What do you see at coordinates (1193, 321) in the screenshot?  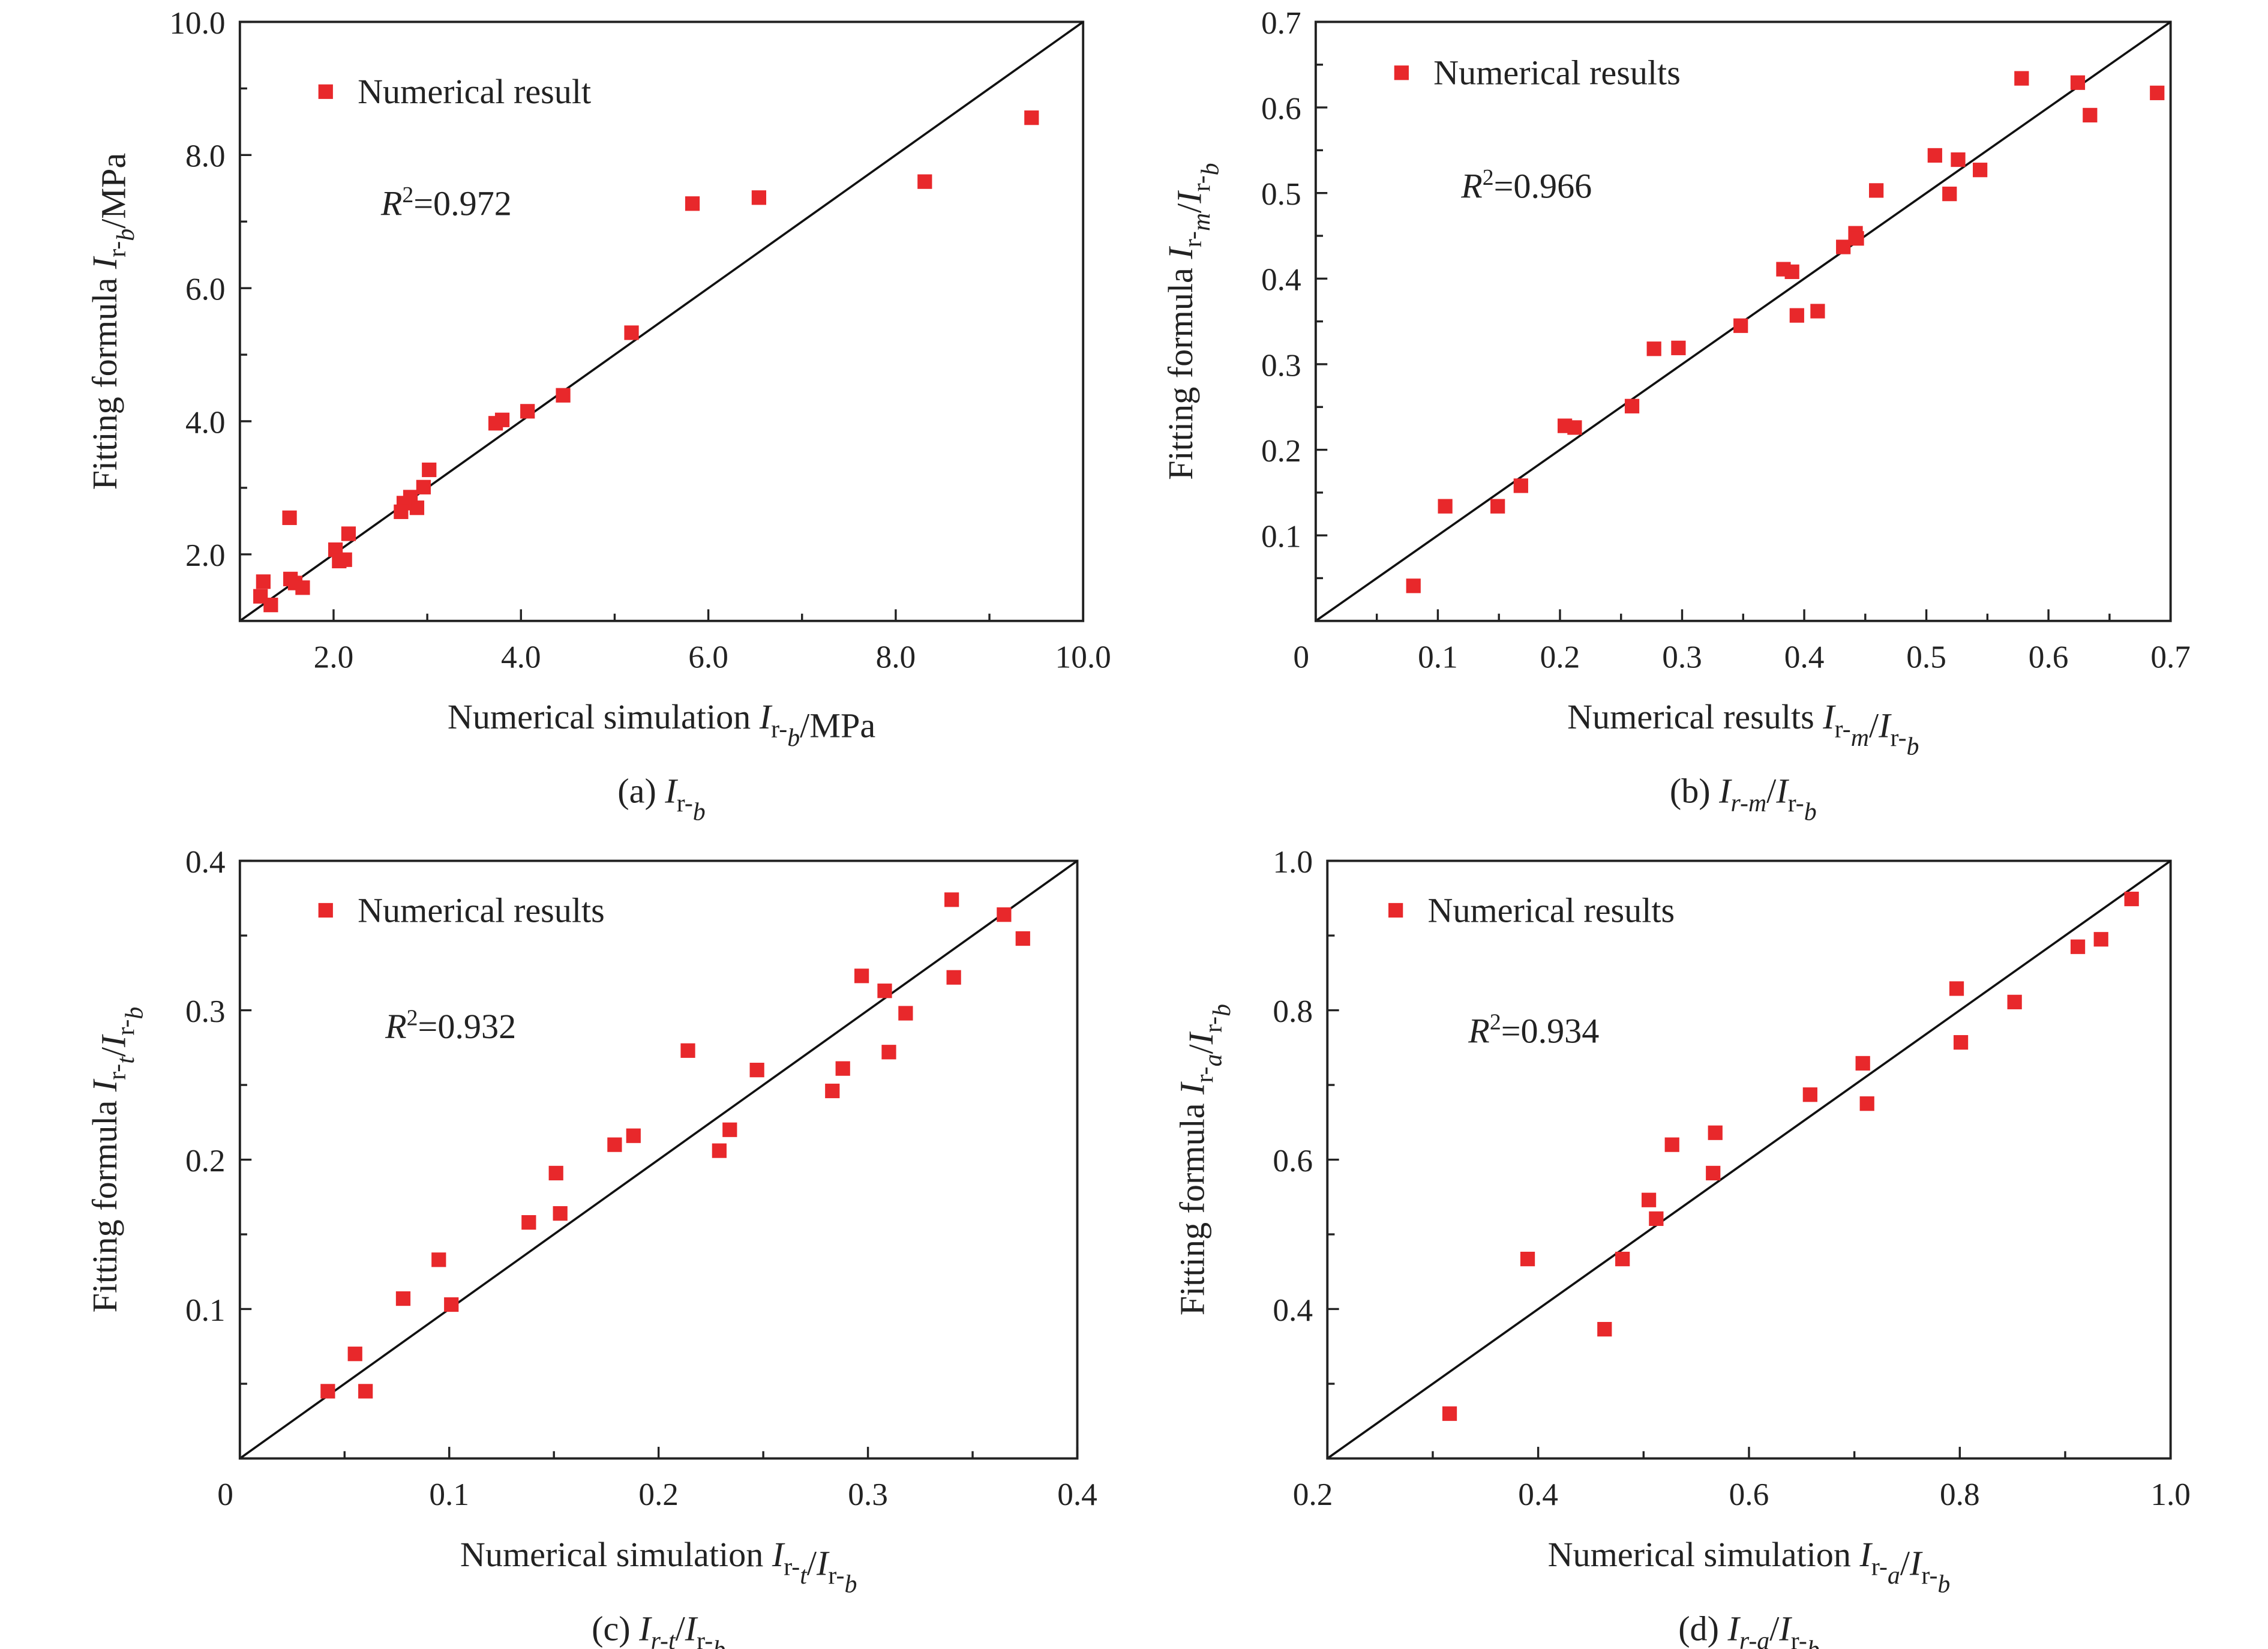 I see `y-axis-label: Fitting formula Ir-m/Ir-b` at bounding box center [1193, 321].